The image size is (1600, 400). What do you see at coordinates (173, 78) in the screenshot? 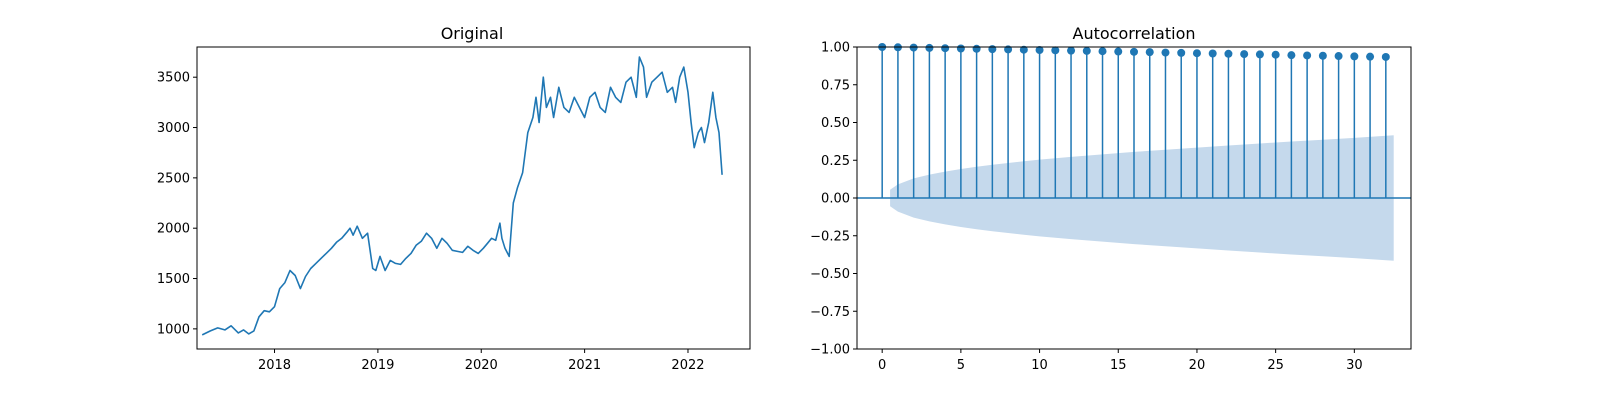
I see `original-y-tick-label: 3500` at bounding box center [173, 78].